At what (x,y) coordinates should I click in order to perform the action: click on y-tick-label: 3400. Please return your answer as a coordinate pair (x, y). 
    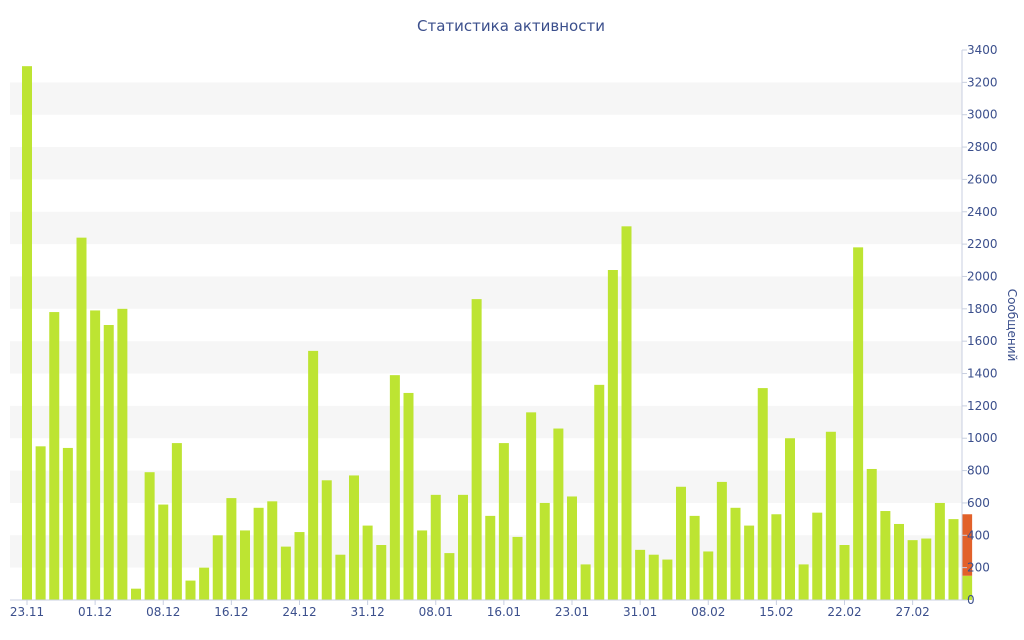
    Looking at the image, I should click on (982, 50).